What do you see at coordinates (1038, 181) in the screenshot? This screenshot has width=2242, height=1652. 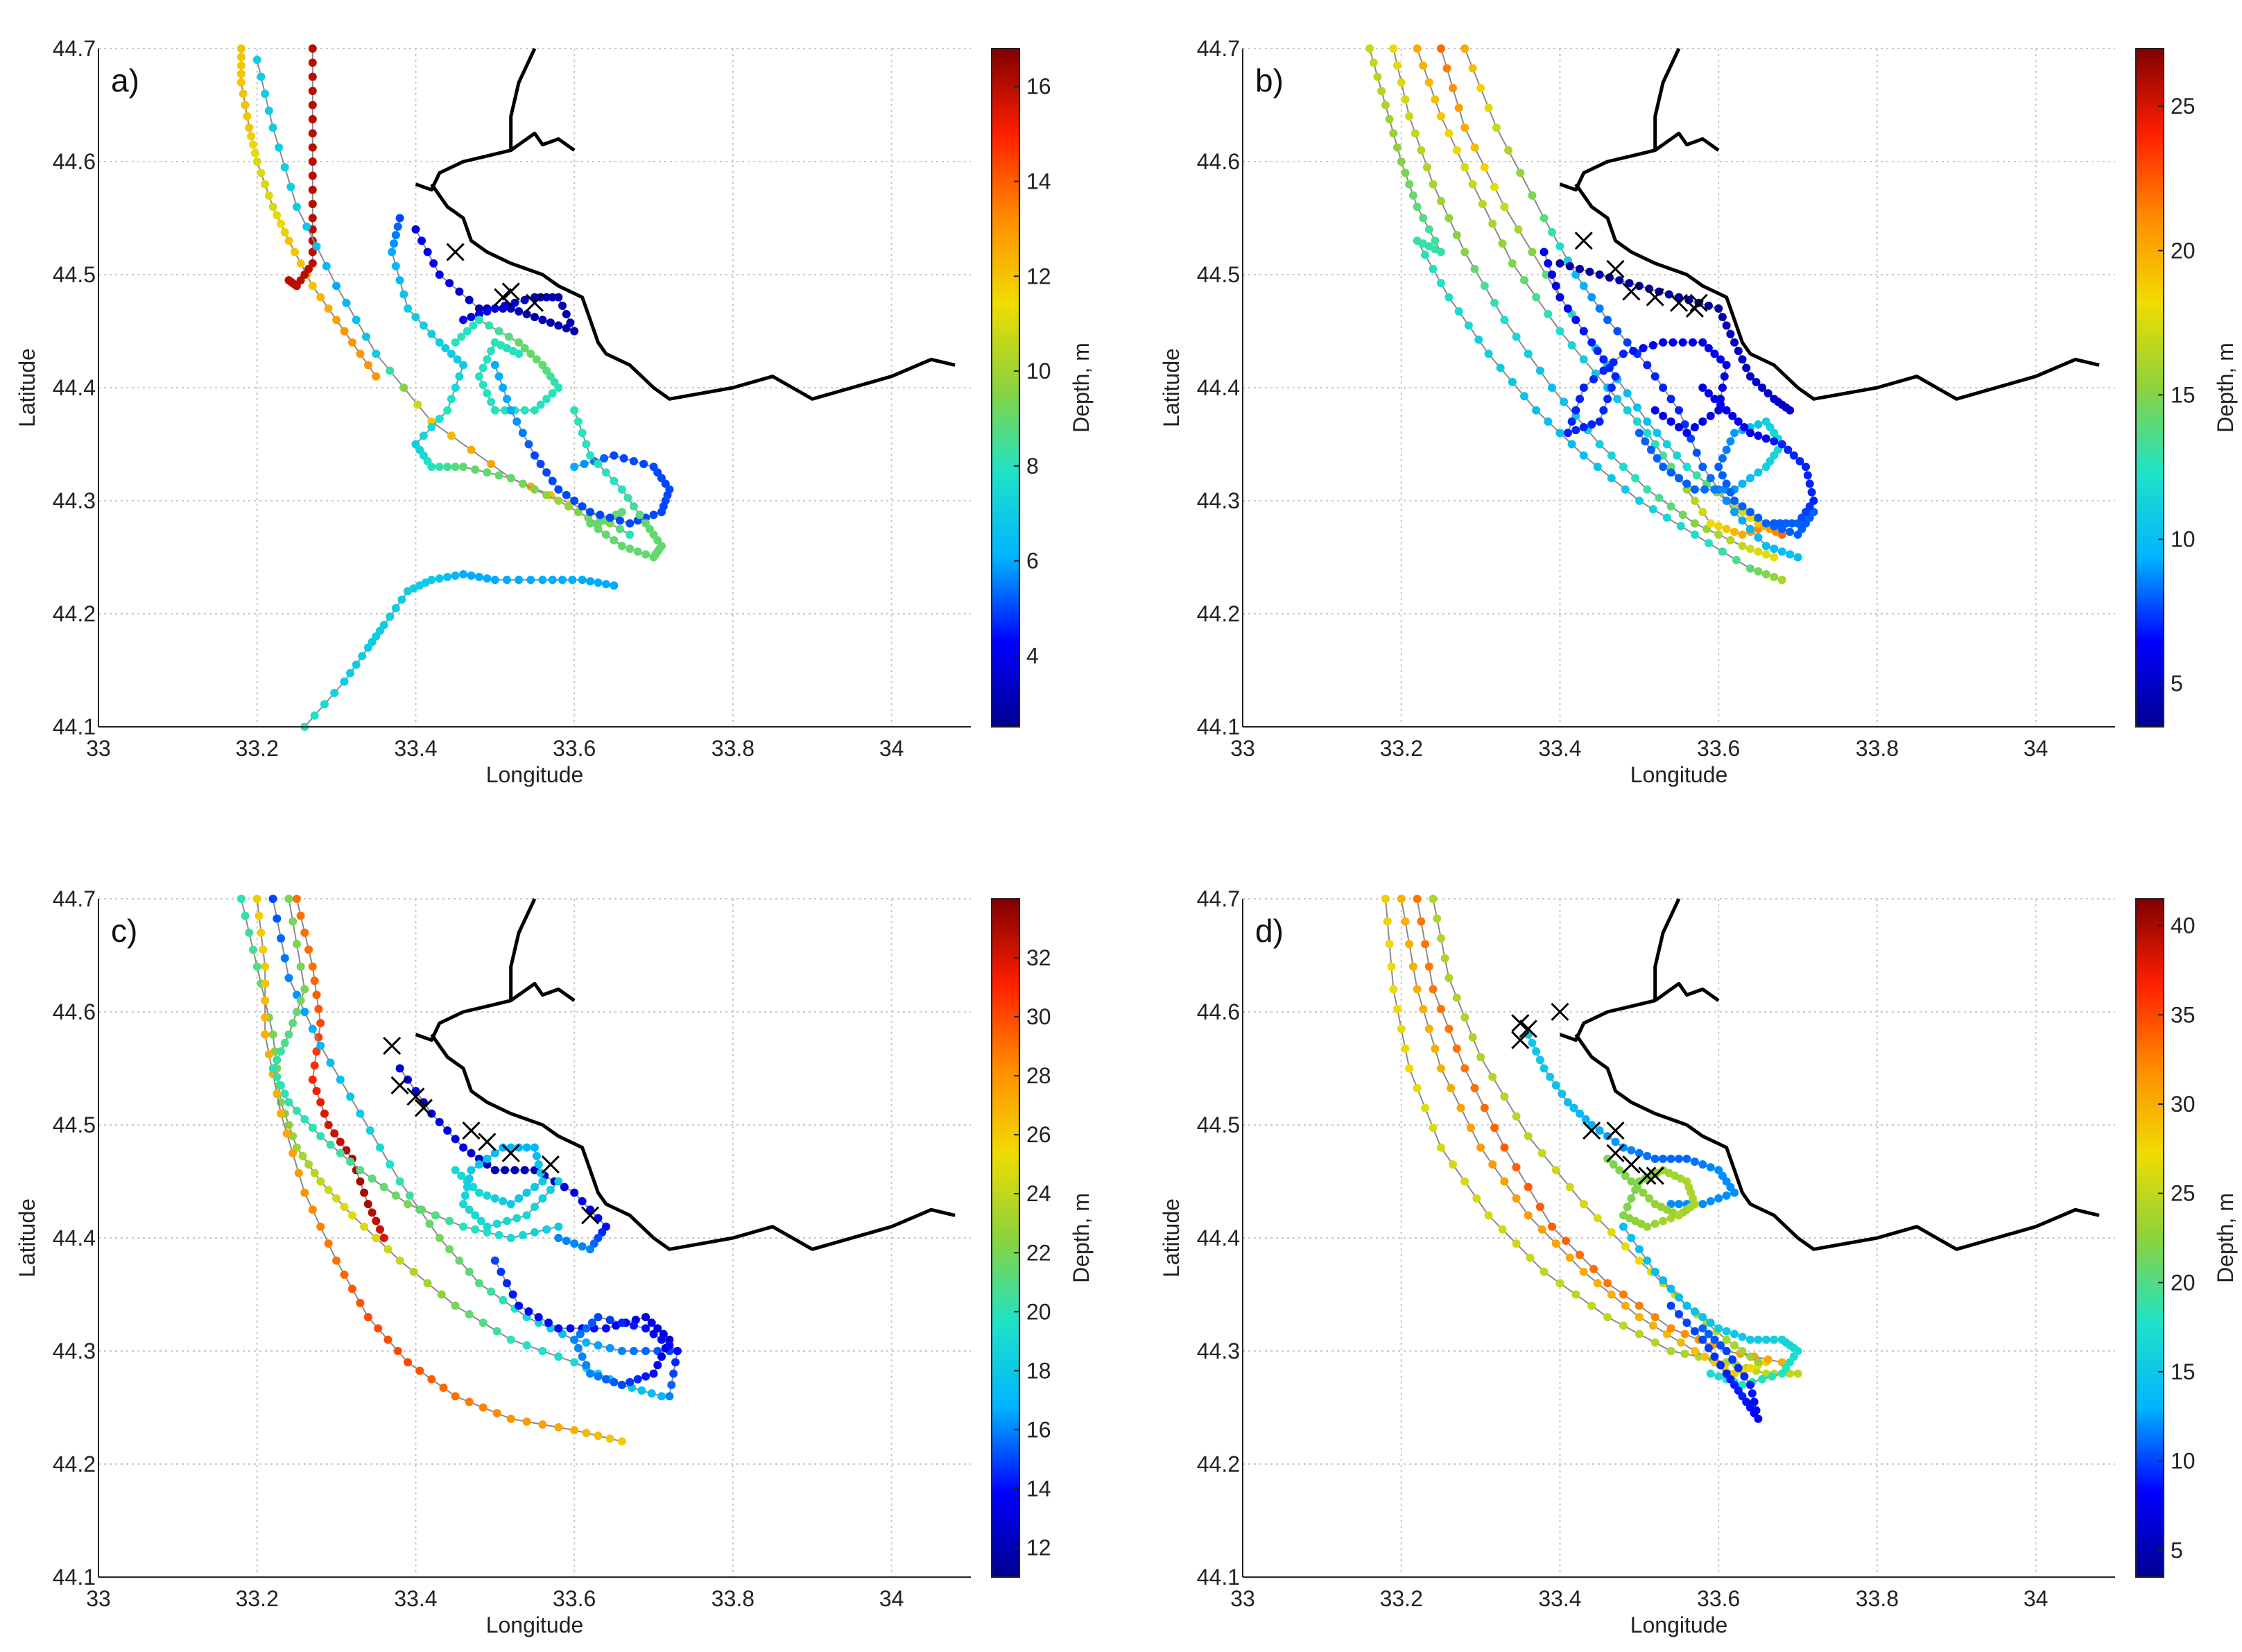 I see `colorbar-tick-label: 14` at bounding box center [1038, 181].